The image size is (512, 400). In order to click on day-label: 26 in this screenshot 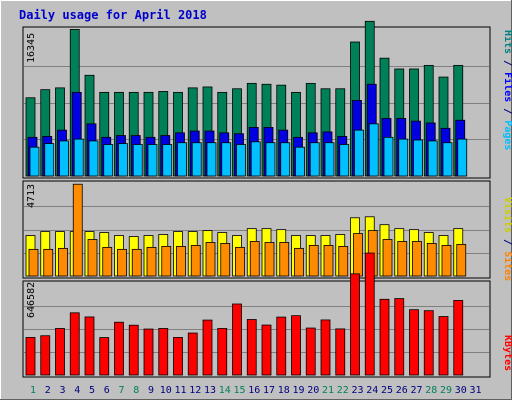, I will do `click(402, 390)`.